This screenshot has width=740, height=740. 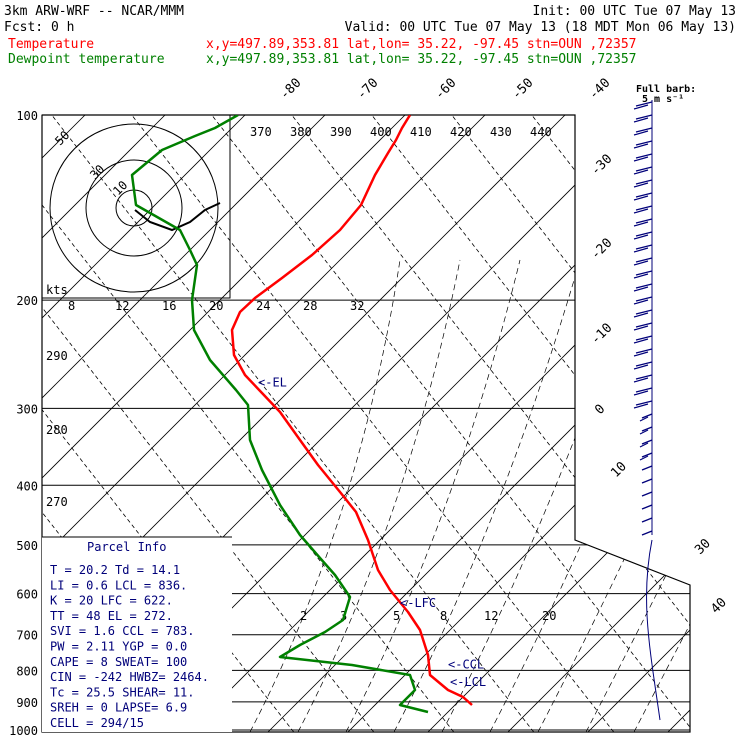 What do you see at coordinates (177, 217) in the screenshot?
I see `hodograph-trace` at bounding box center [177, 217].